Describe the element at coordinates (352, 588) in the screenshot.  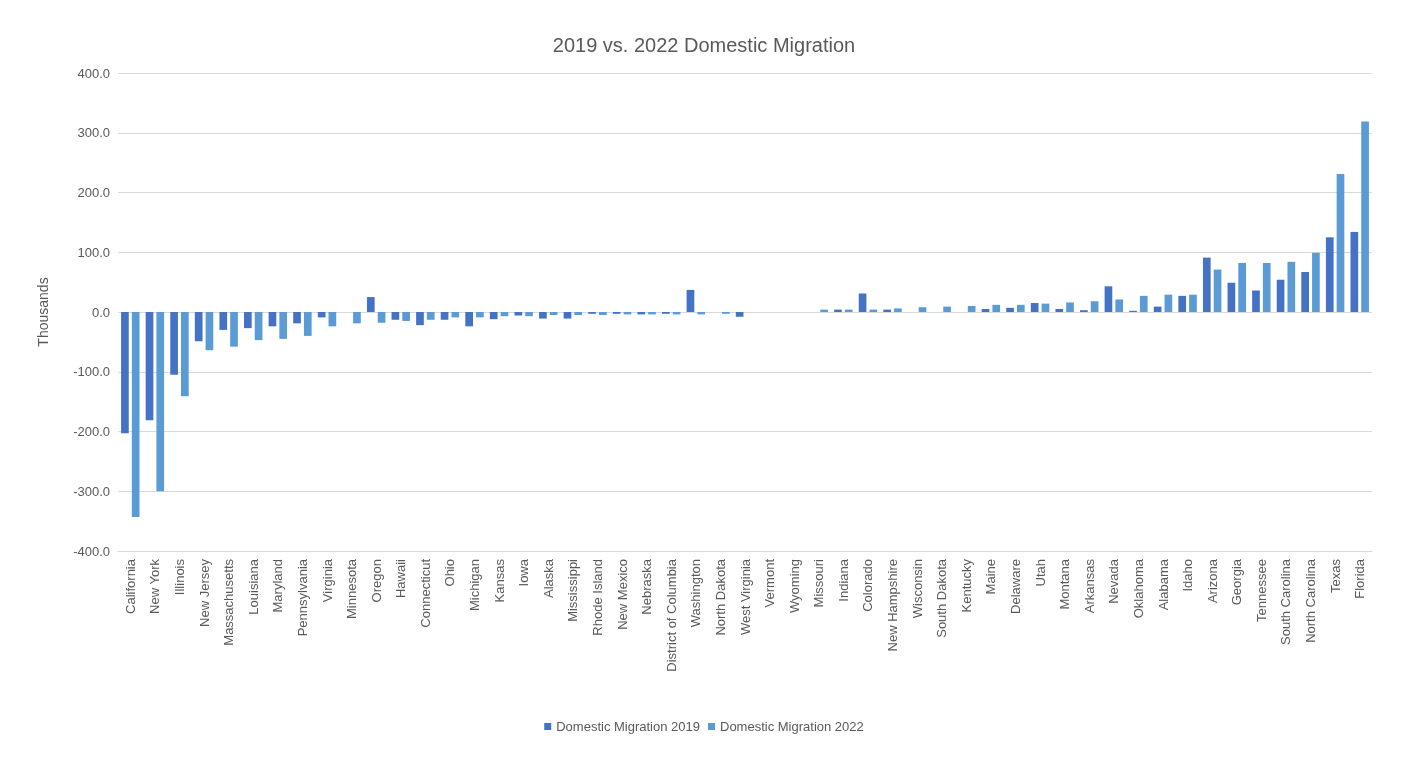
I see `x-tick-label: Minnesota` at that location.